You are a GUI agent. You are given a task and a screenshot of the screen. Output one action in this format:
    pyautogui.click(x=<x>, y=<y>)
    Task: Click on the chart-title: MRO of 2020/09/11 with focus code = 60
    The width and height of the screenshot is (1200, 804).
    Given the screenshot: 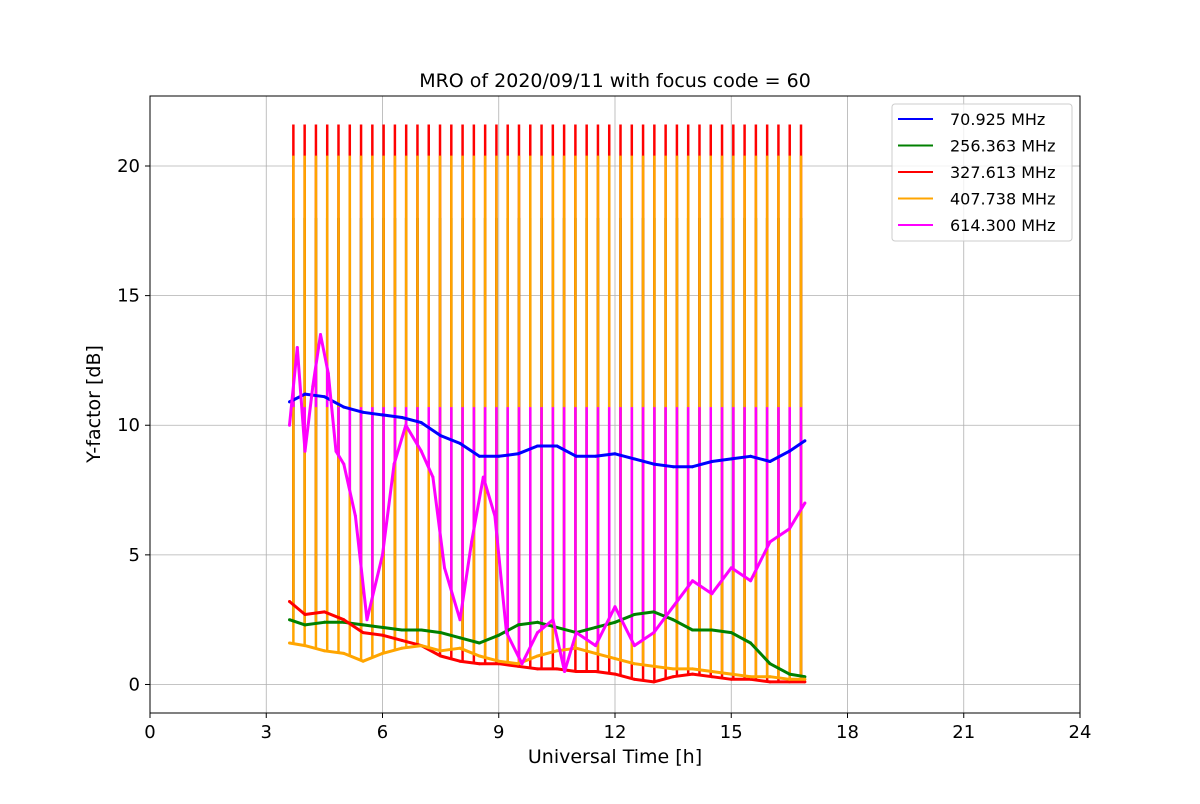 What is the action you would take?
    pyautogui.click(x=615, y=81)
    